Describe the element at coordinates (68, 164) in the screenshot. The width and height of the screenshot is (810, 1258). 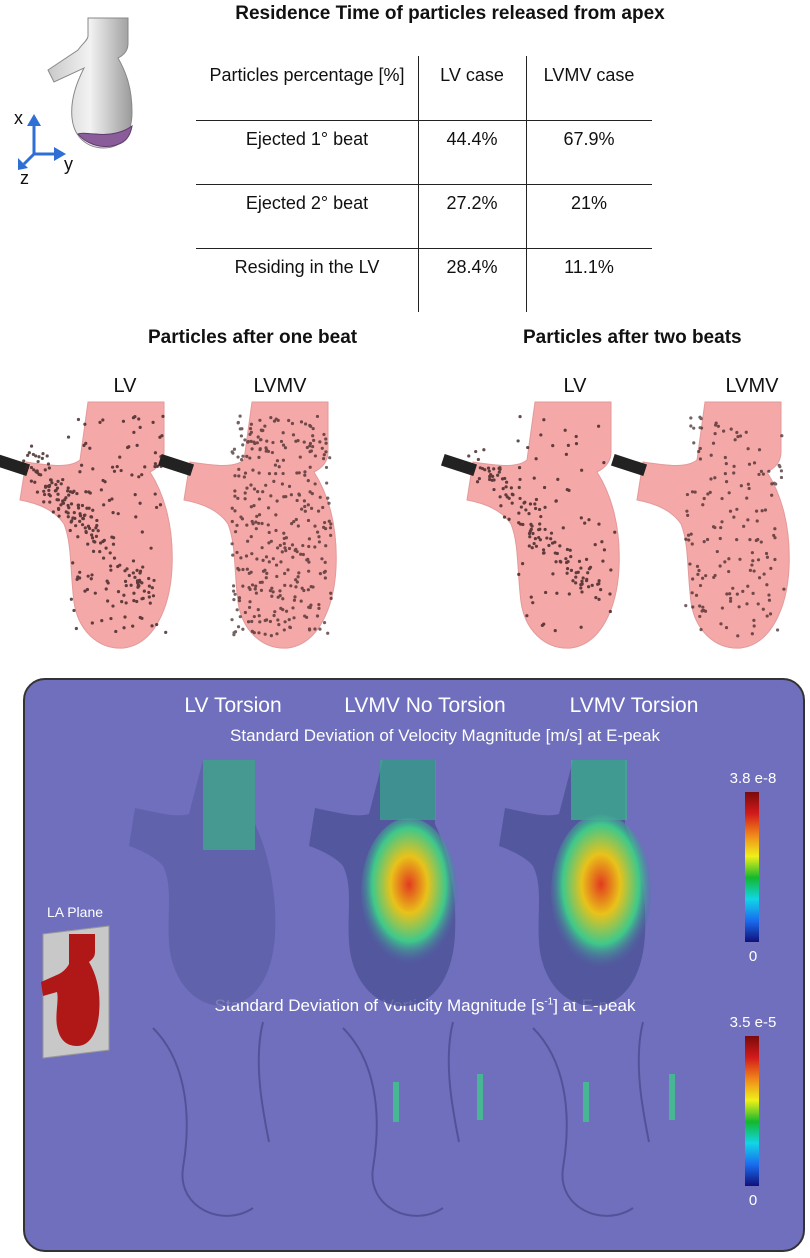
I see `axis-y-label: y` at that location.